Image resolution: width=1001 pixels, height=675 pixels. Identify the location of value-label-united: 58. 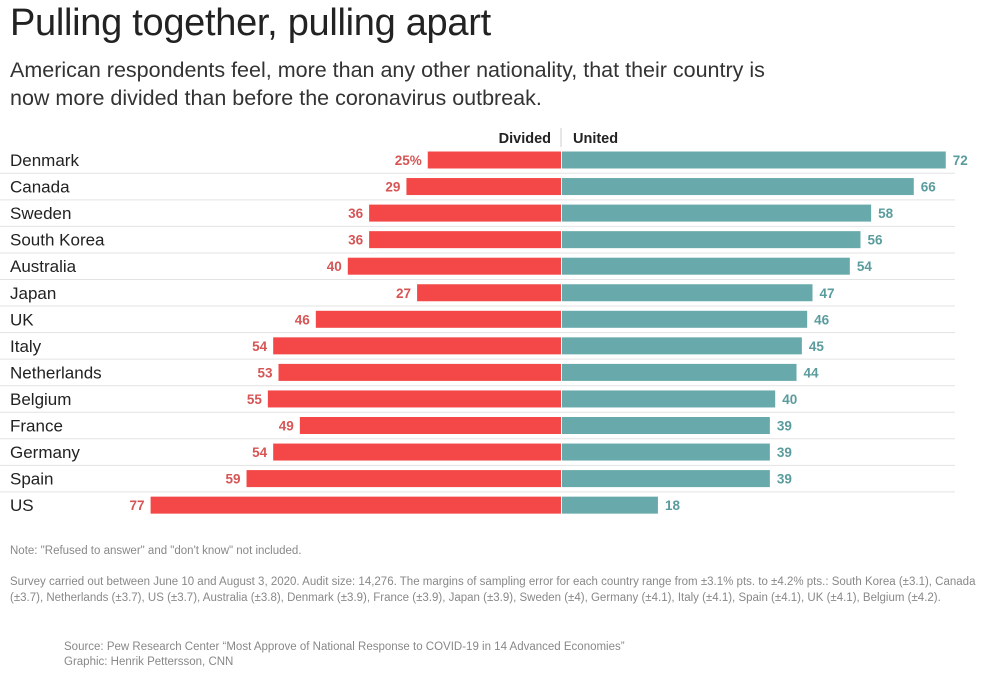
(886, 213).